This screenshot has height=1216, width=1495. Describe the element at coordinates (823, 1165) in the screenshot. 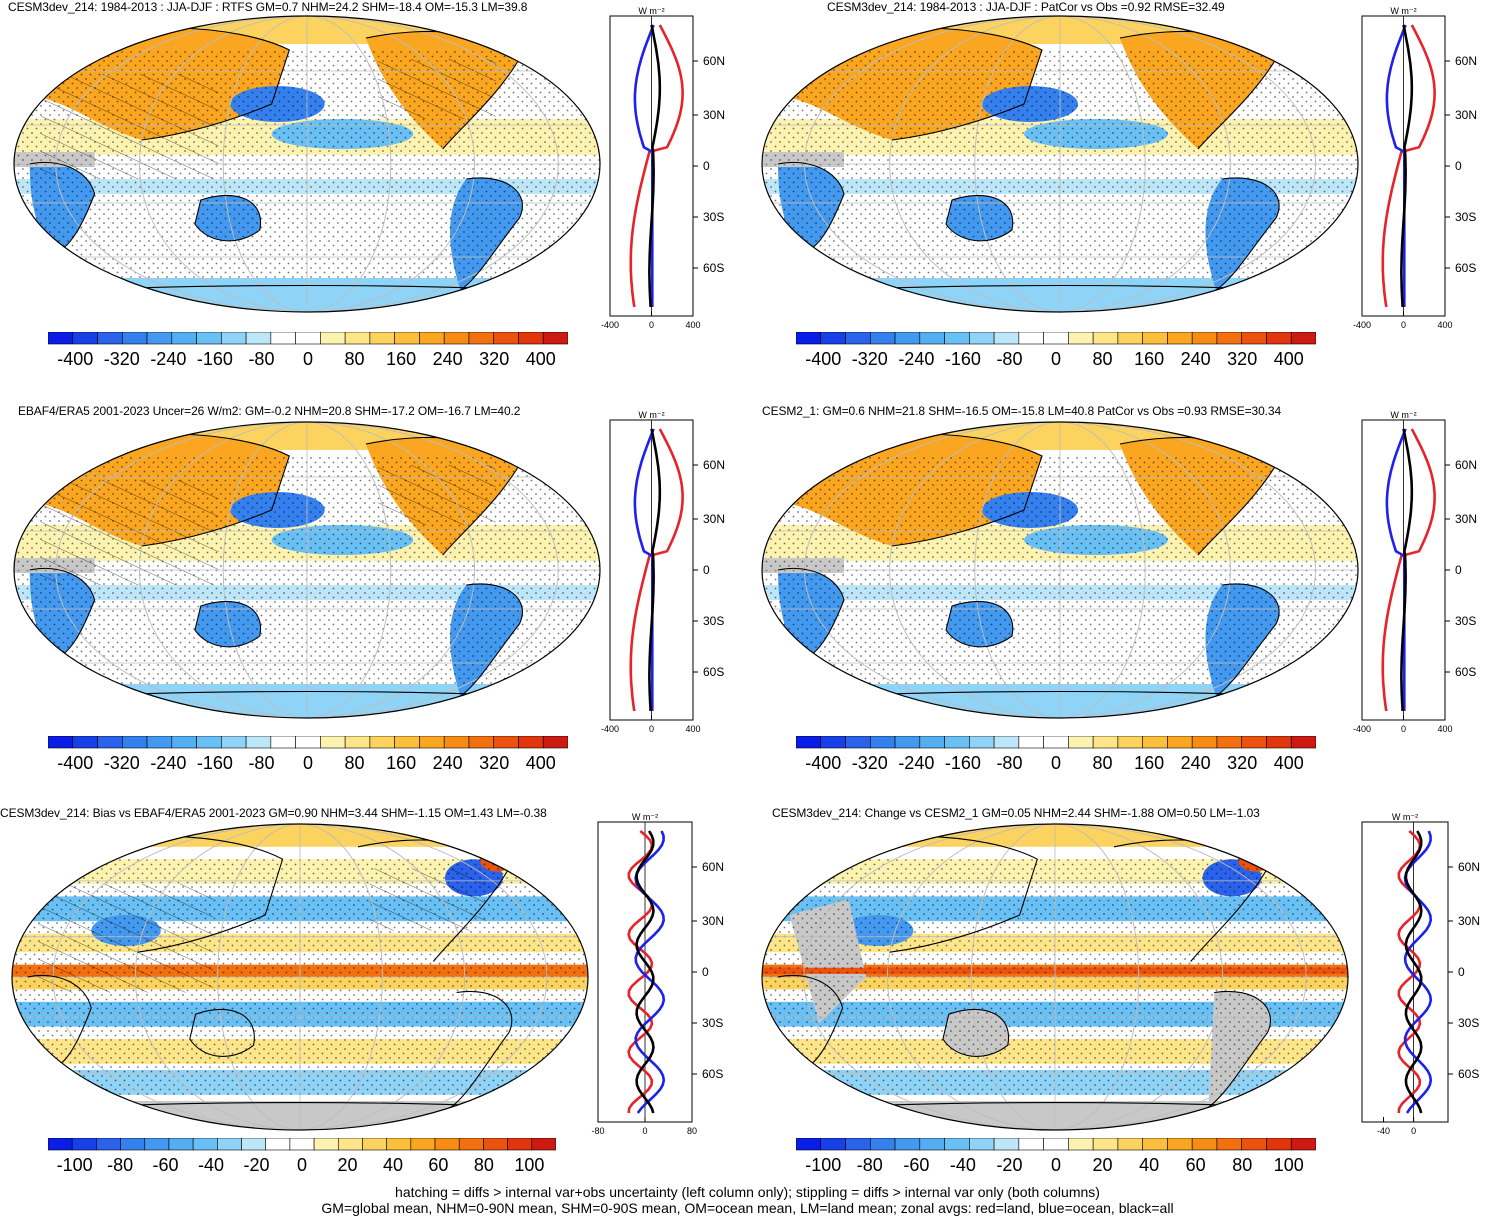

I see `colorbar-label: -100` at that location.